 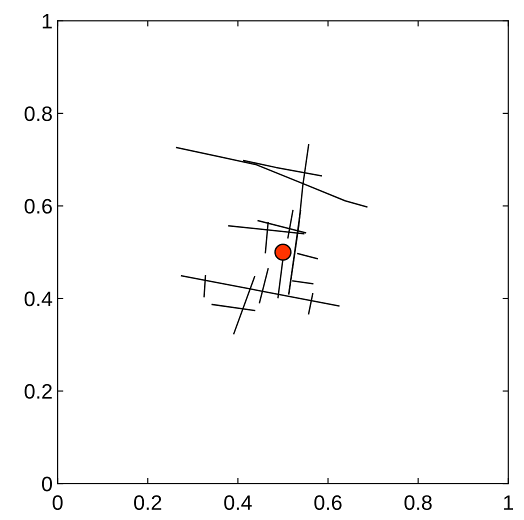 I want to click on x-tick-label: 1, so click(x=509, y=502).